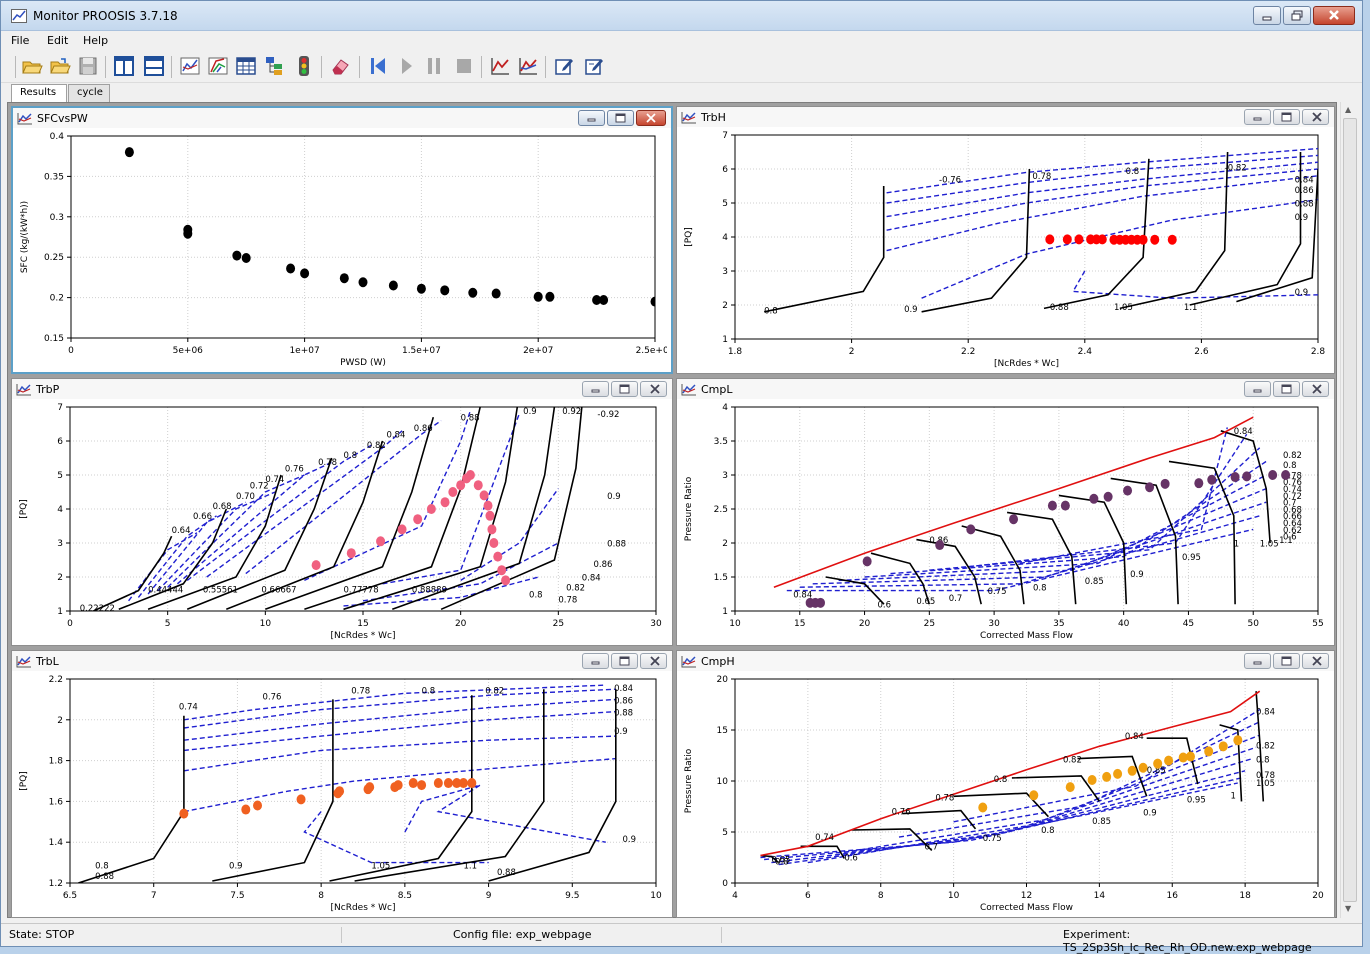 This screenshot has height=954, width=1370. I want to click on plot-icon, so click(190, 66).